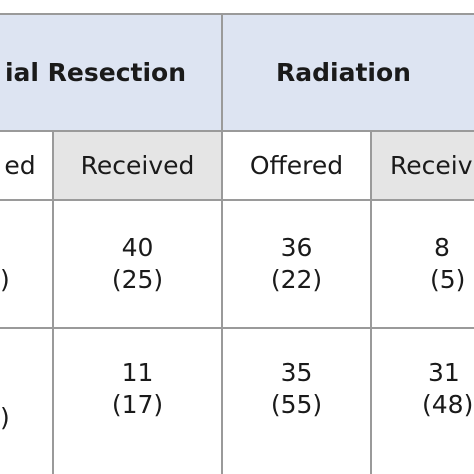 The height and width of the screenshot is (474, 474). I want to click on cell-count: 35, so click(296, 372).